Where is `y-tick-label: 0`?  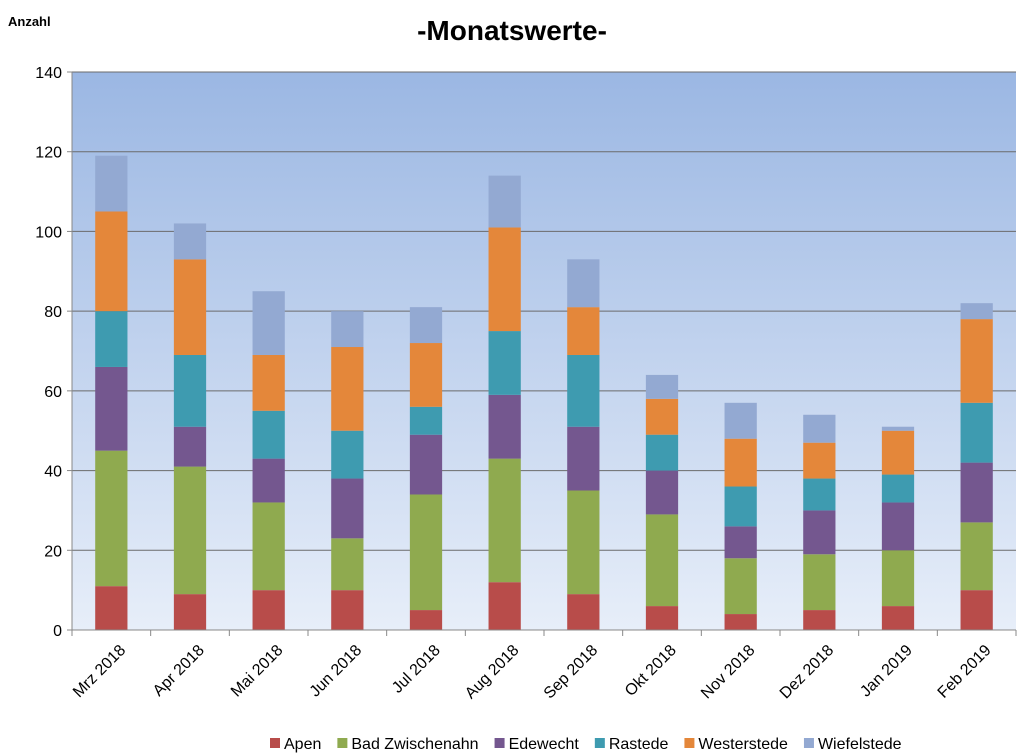 y-tick-label: 0 is located at coordinates (57, 631).